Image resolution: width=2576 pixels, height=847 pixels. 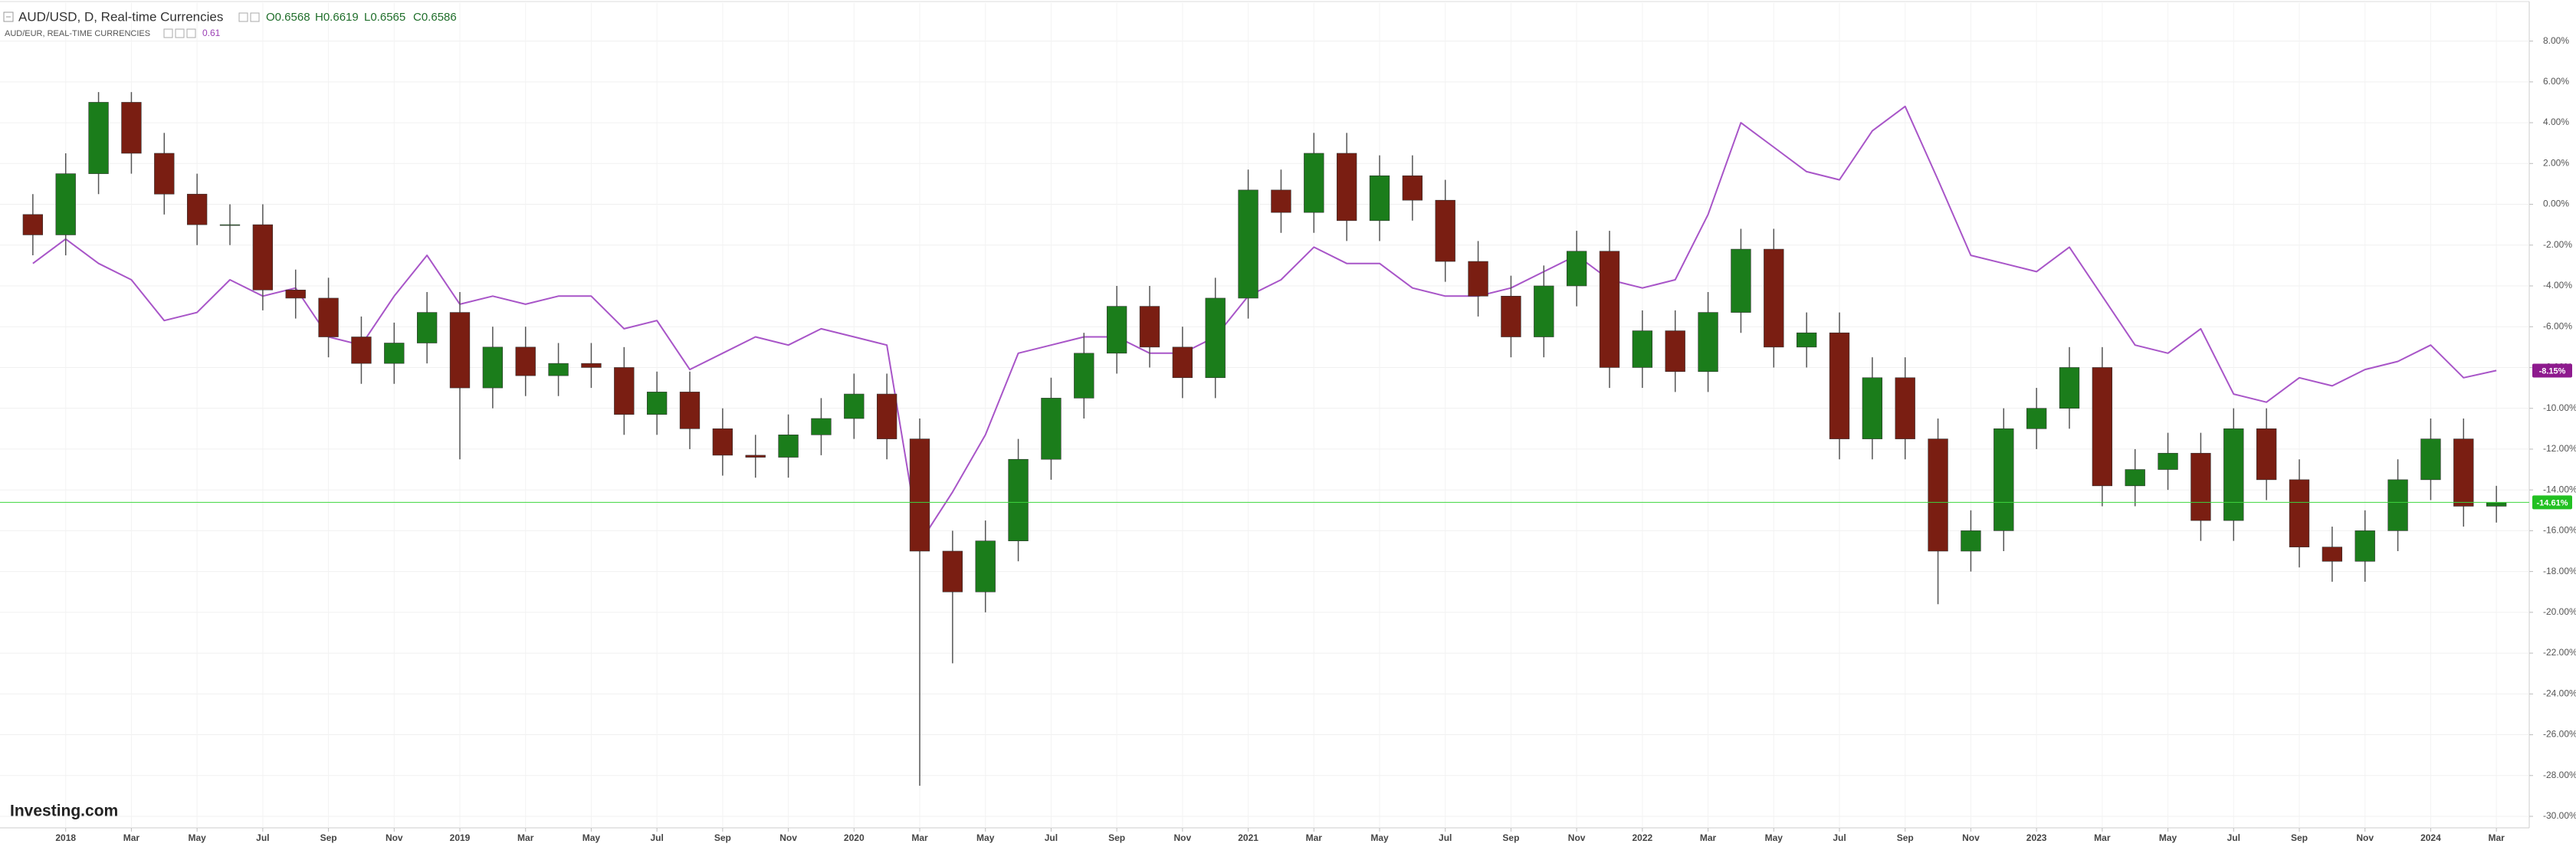 What do you see at coordinates (255, 17) in the screenshot?
I see `close-icon` at bounding box center [255, 17].